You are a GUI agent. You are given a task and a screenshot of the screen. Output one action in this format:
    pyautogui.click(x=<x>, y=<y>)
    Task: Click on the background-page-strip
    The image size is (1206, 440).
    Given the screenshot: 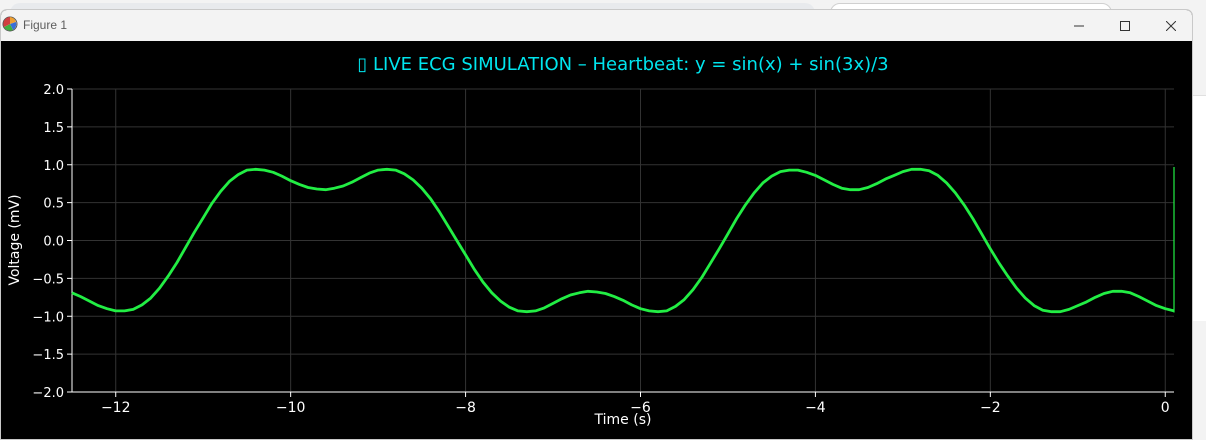 What is the action you would take?
    pyautogui.click(x=1199, y=208)
    